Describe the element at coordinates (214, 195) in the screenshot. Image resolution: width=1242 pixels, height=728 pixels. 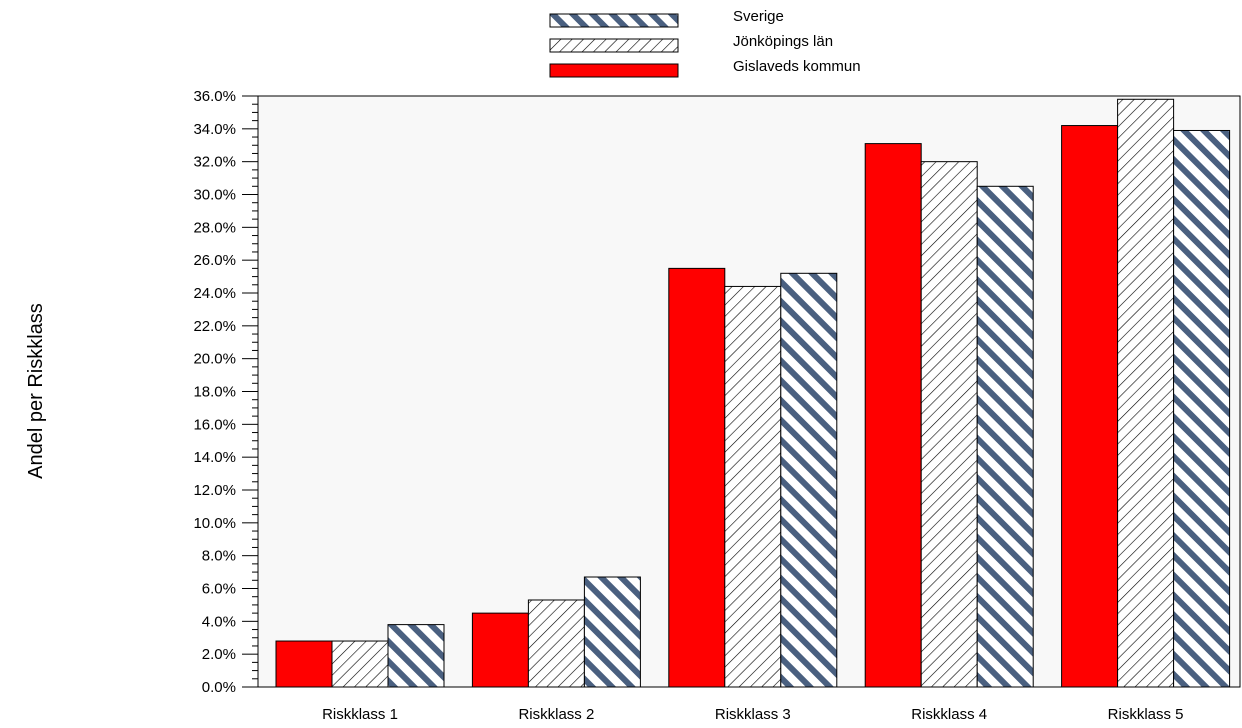
I see `y-tick-label: 30.0%` at that location.